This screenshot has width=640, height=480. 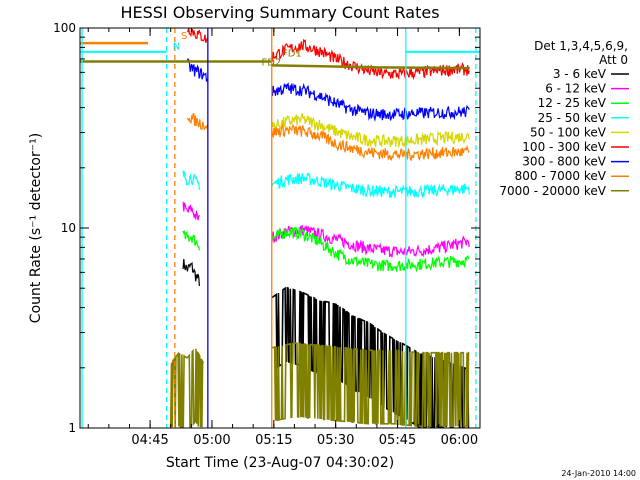 What do you see at coordinates (292, 54) in the screenshot?
I see `annotation-label: FD1` at bounding box center [292, 54].